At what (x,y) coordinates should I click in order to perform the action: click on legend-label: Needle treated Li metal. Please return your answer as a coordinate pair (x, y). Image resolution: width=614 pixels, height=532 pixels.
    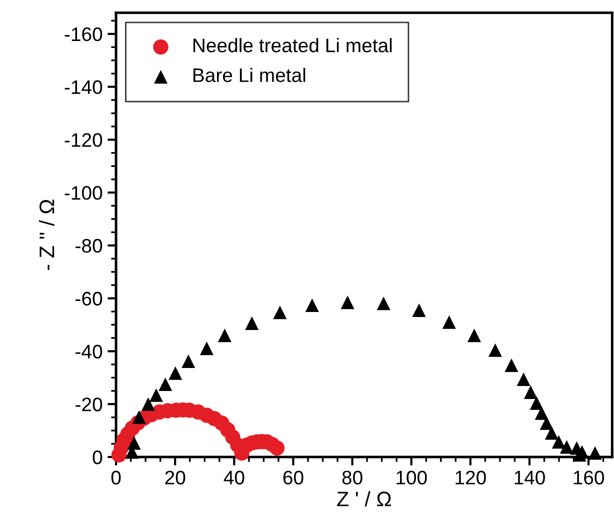
    Looking at the image, I should click on (292, 45).